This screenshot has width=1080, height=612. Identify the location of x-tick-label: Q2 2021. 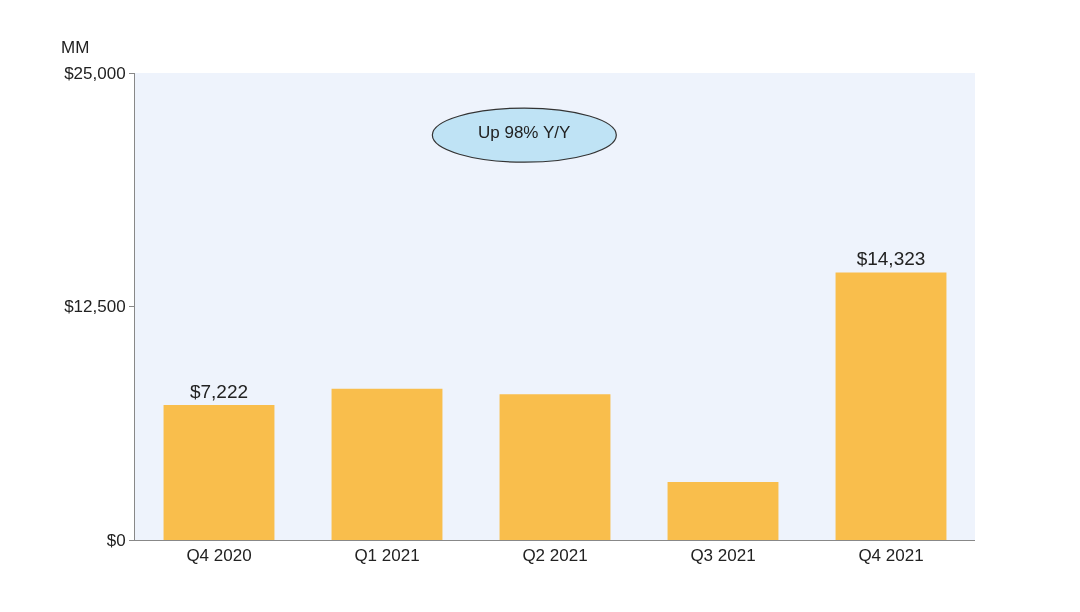
(555, 556).